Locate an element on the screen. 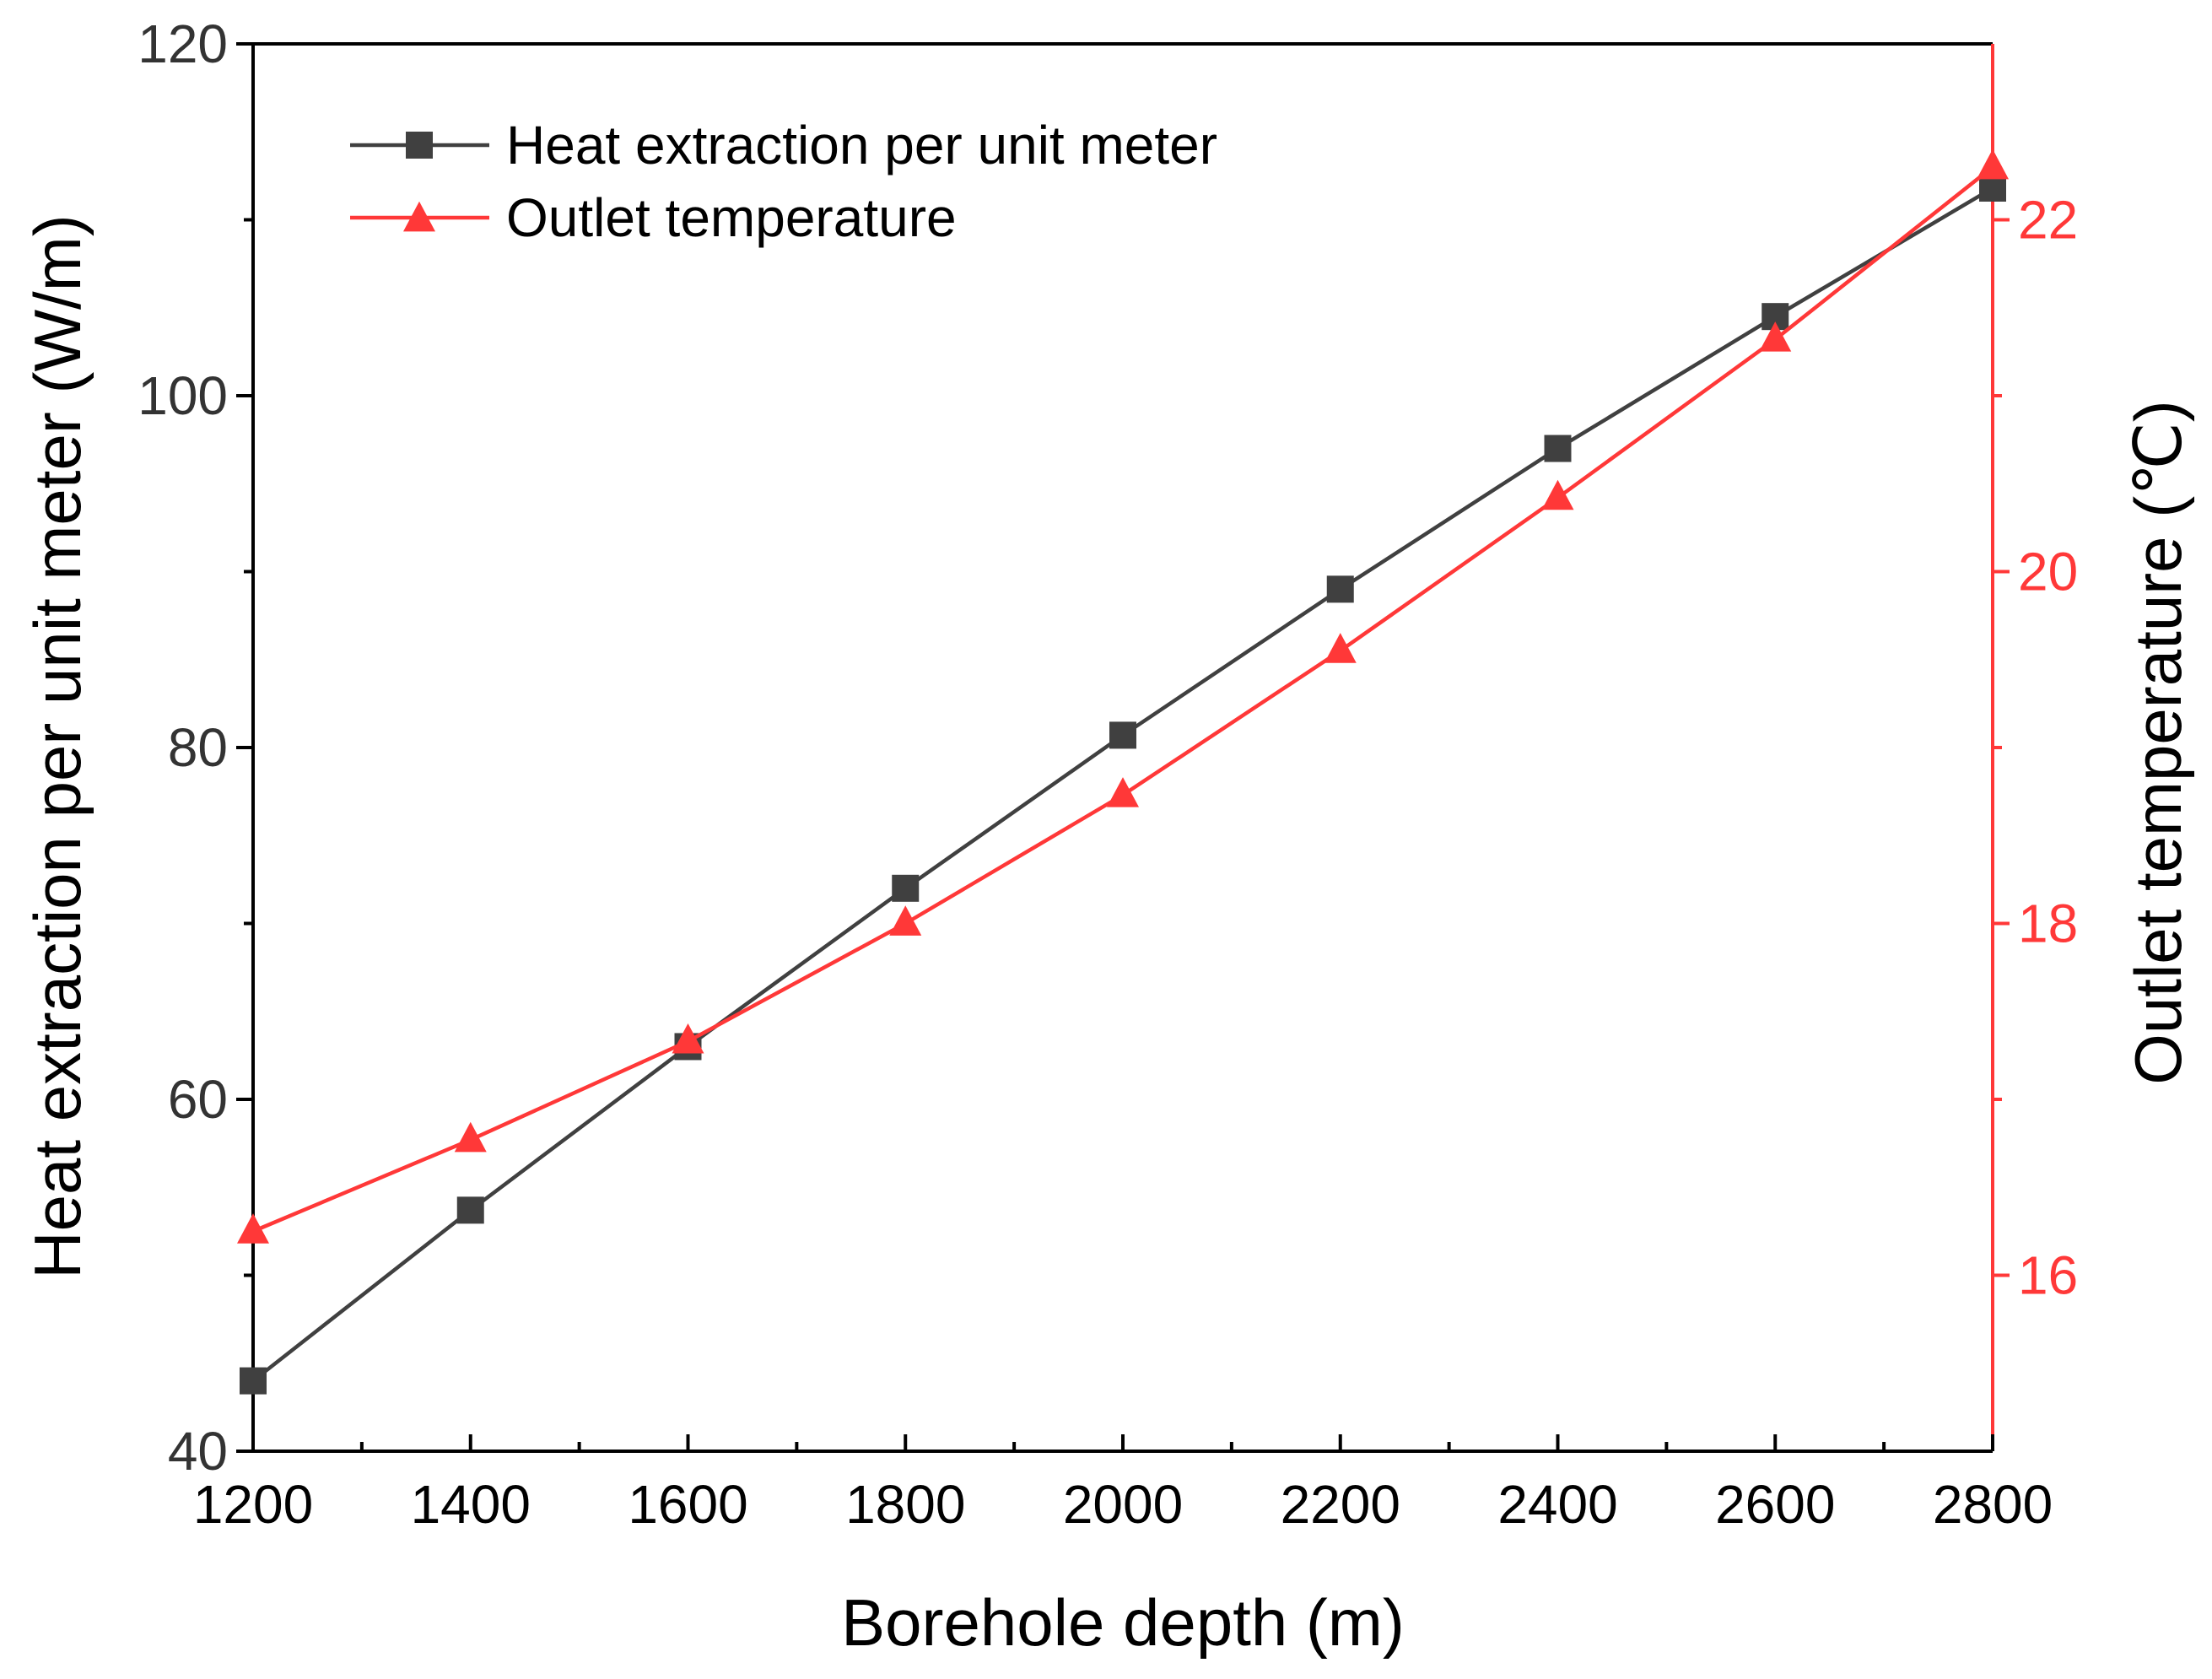 Image resolution: width=2212 pixels, height=1679 pixels. legend-label: Heat extraction per unit meter is located at coordinates (861, 145).